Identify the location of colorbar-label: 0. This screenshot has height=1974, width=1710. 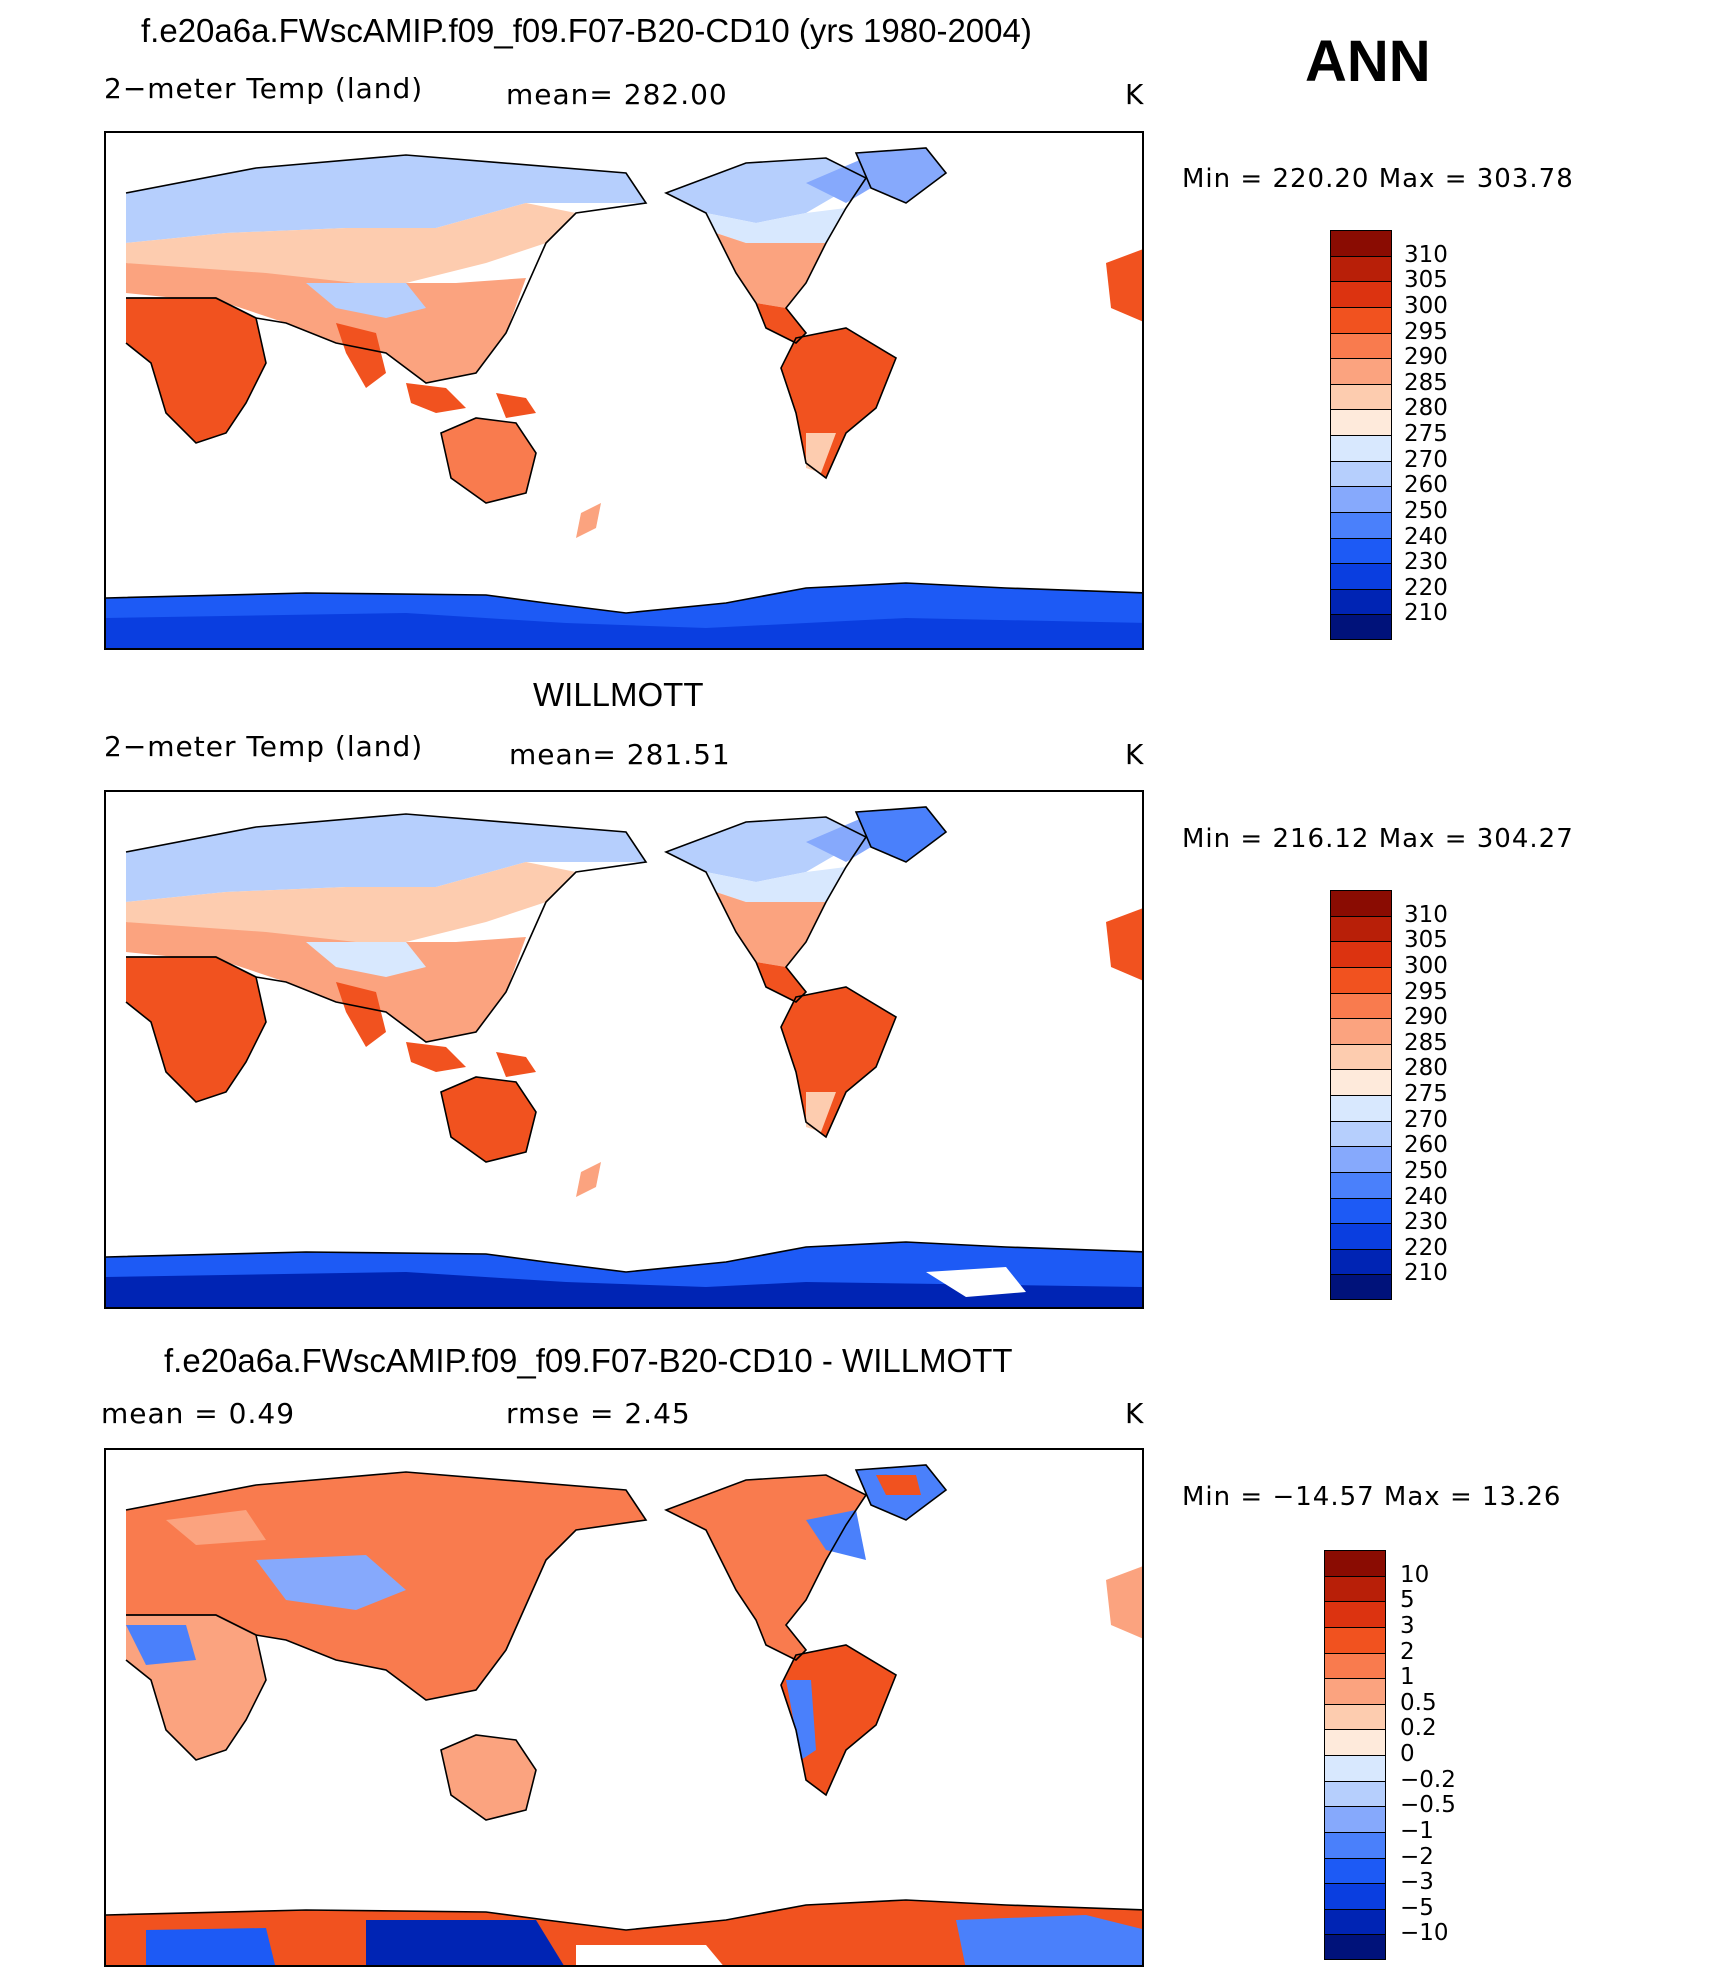
(1407, 1754).